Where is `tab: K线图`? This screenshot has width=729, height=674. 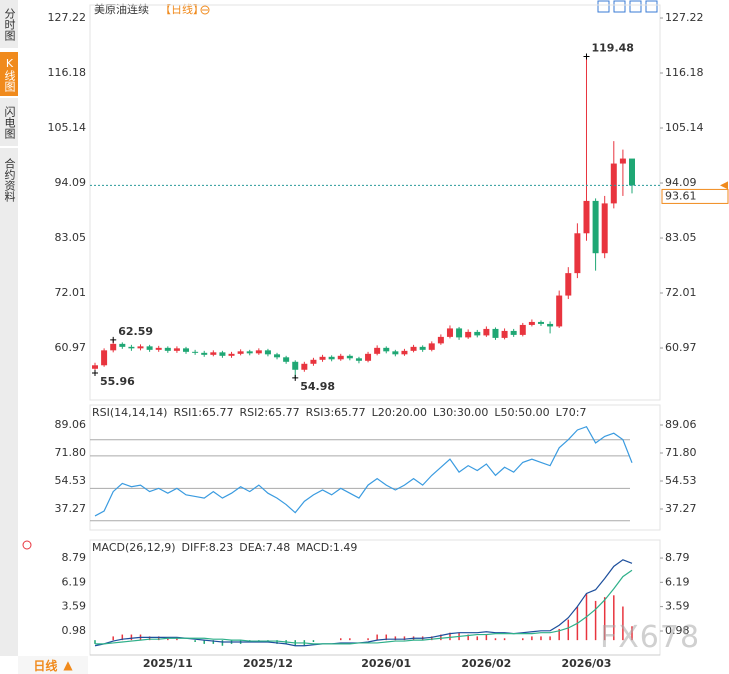 tab: K线图 is located at coordinates (9, 74).